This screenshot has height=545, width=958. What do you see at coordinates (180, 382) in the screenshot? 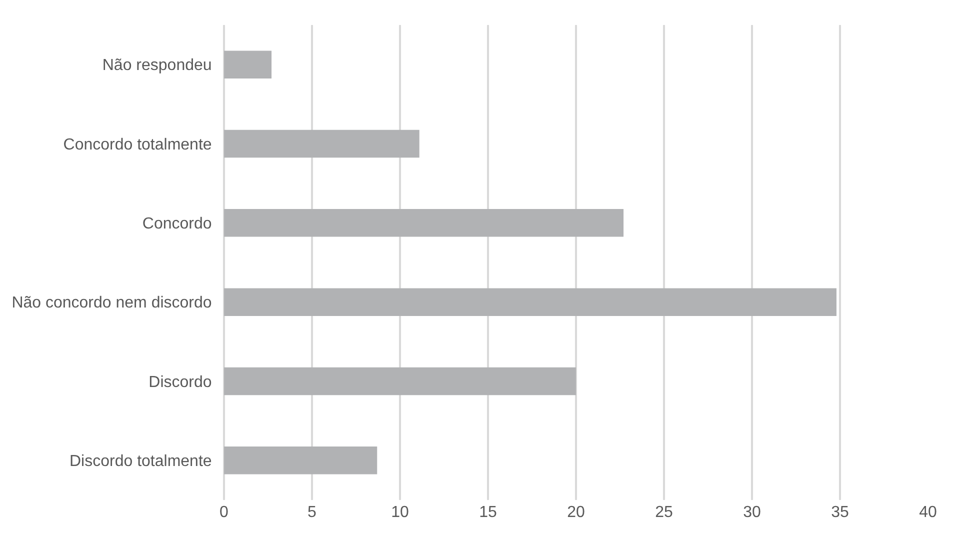
I see `y-tick-label: Discordo` at bounding box center [180, 382].